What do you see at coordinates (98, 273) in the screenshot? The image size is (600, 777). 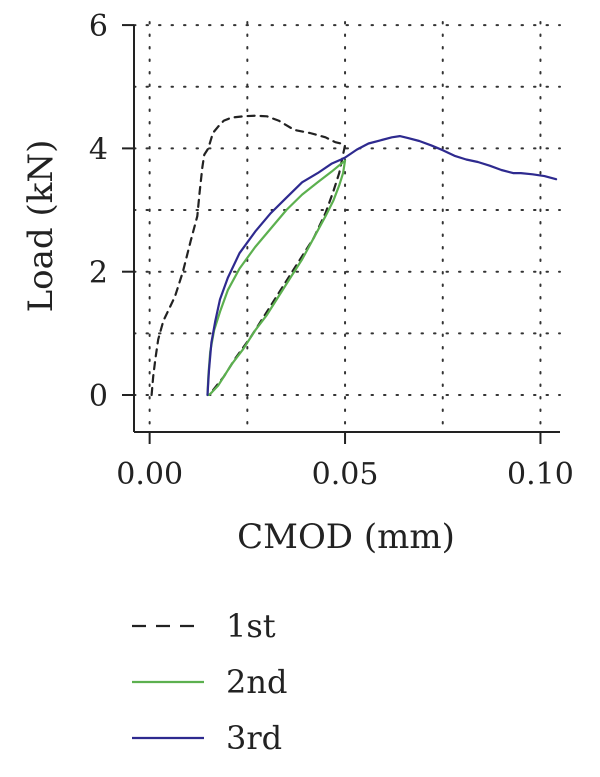 I see `y-tick-label: 2` at bounding box center [98, 273].